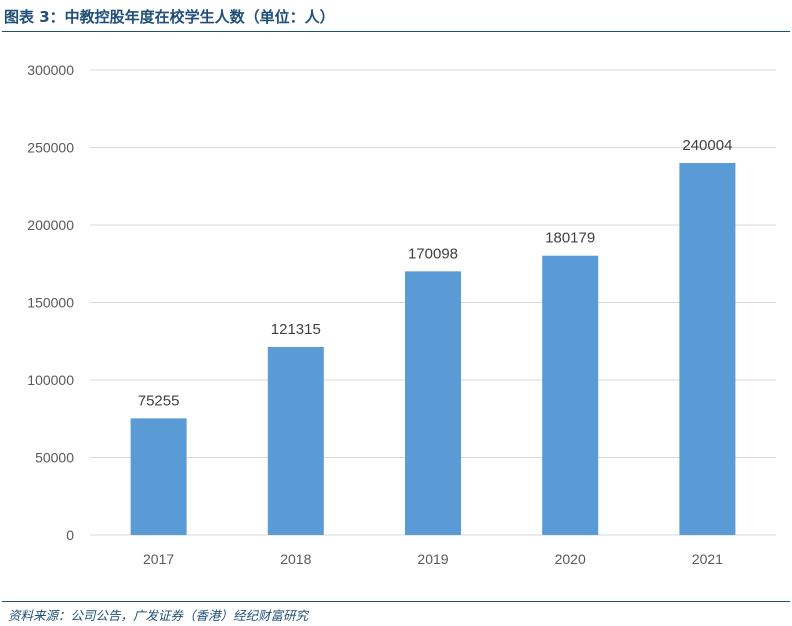 The height and width of the screenshot is (626, 792). What do you see at coordinates (295, 559) in the screenshot?
I see `x-tick-label: 2018` at bounding box center [295, 559].